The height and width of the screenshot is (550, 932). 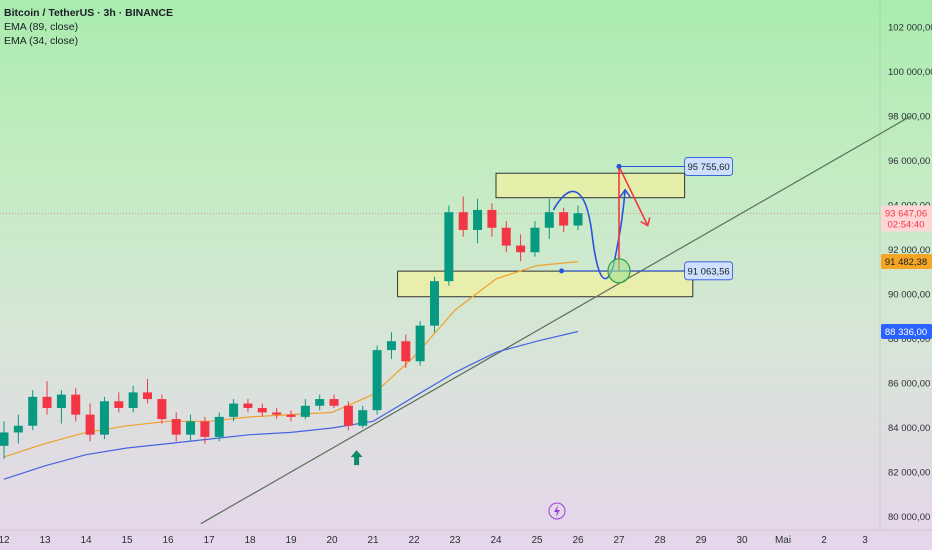 I want to click on x-tick-label: 26, so click(x=578, y=540).